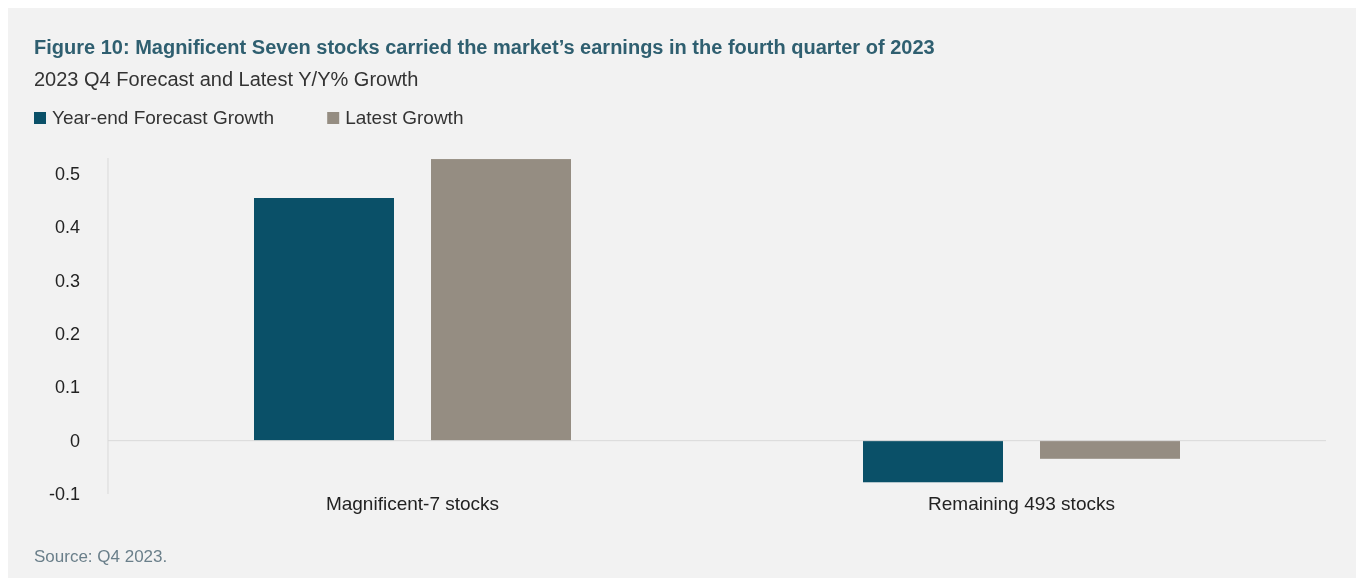  What do you see at coordinates (67, 387) in the screenshot?
I see `y-tick-label: 0.1` at bounding box center [67, 387].